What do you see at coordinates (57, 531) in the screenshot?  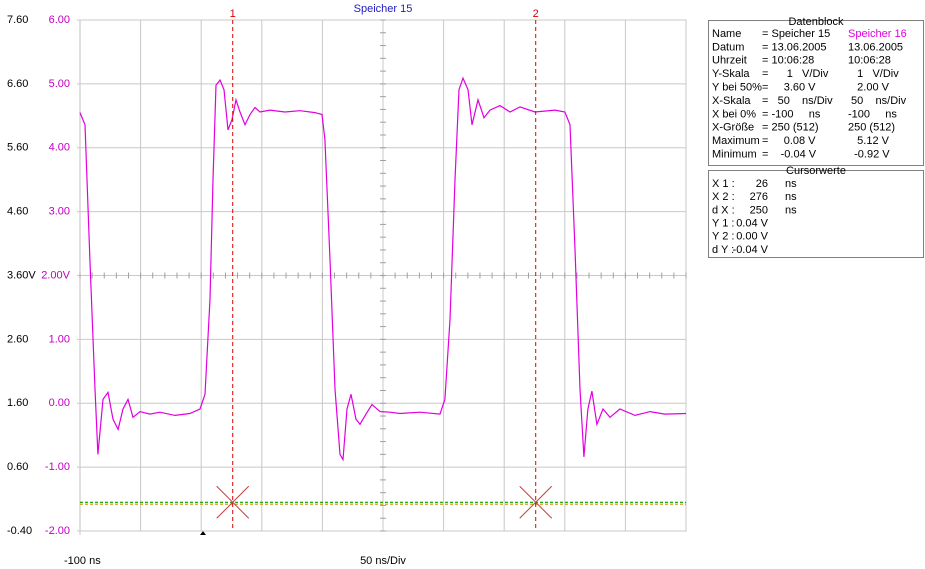 I see `y2-tick-label: -2.00` at bounding box center [57, 531].